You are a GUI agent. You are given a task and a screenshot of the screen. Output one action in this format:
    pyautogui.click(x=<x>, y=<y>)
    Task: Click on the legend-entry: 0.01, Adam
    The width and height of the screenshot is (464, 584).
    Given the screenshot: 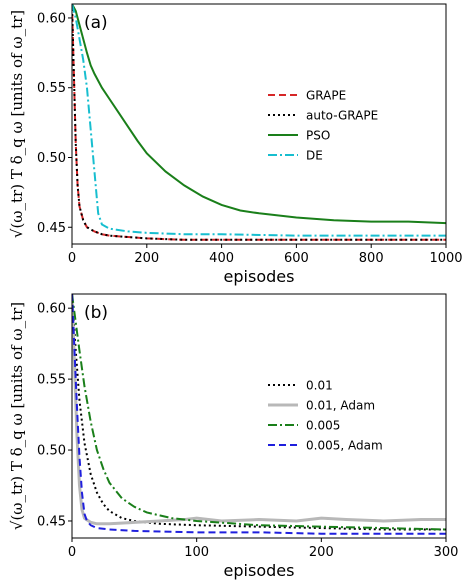 What is the action you would take?
    pyautogui.click(x=340, y=406)
    